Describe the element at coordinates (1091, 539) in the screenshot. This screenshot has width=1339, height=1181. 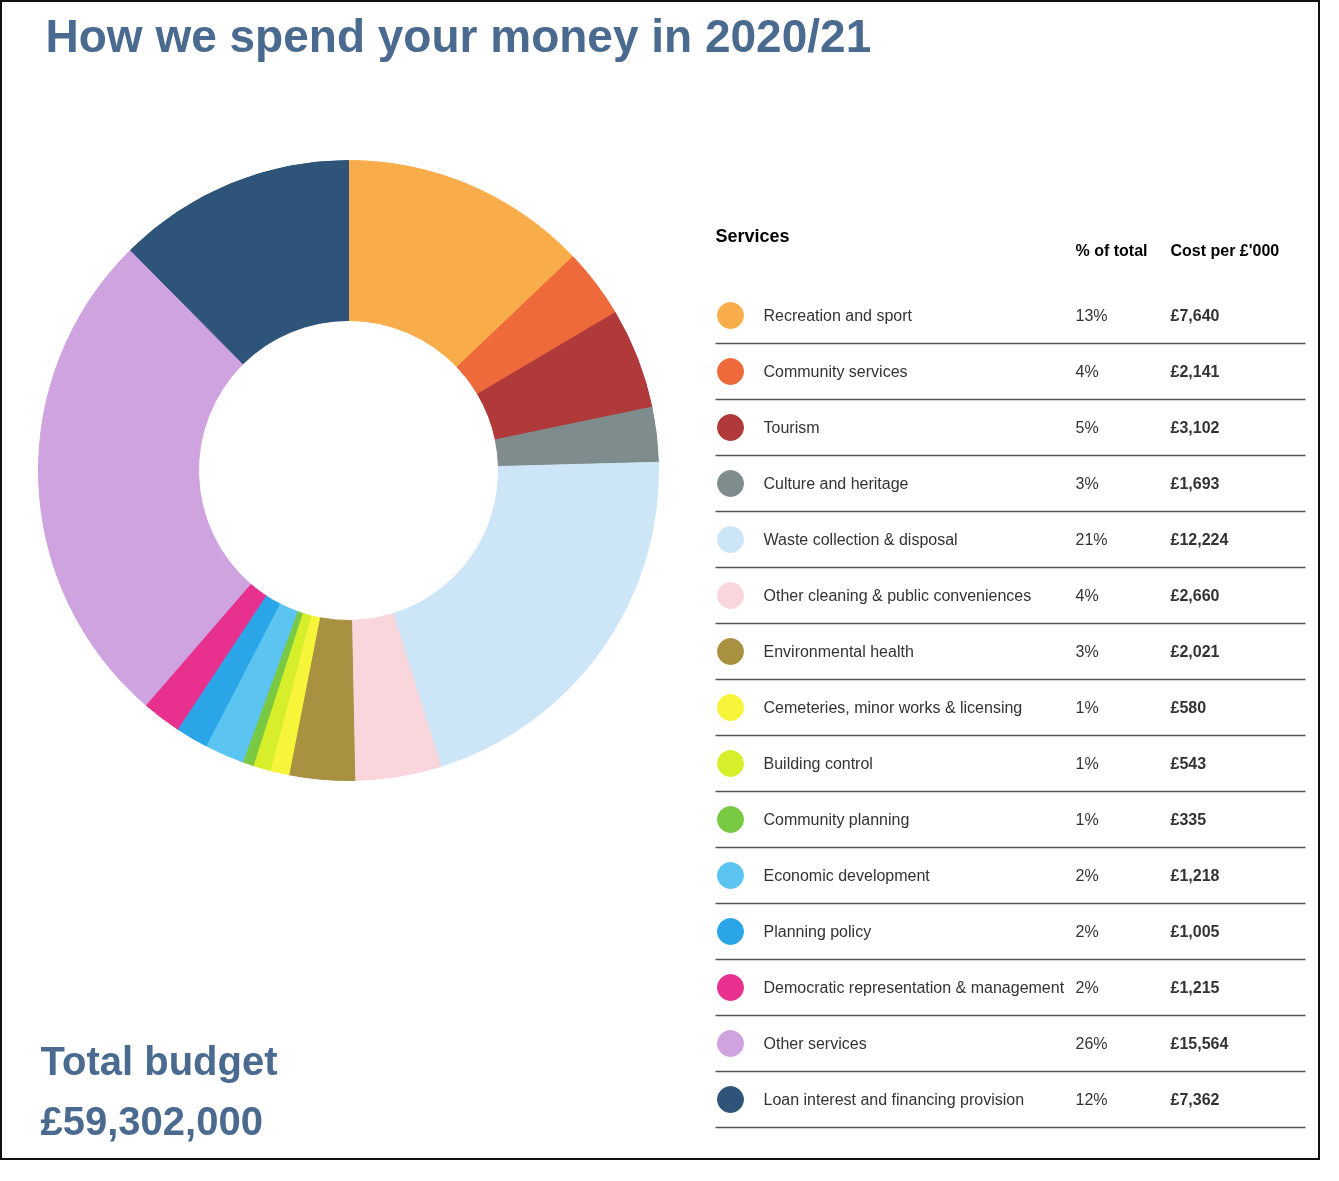
I see `text: 21%` at that location.